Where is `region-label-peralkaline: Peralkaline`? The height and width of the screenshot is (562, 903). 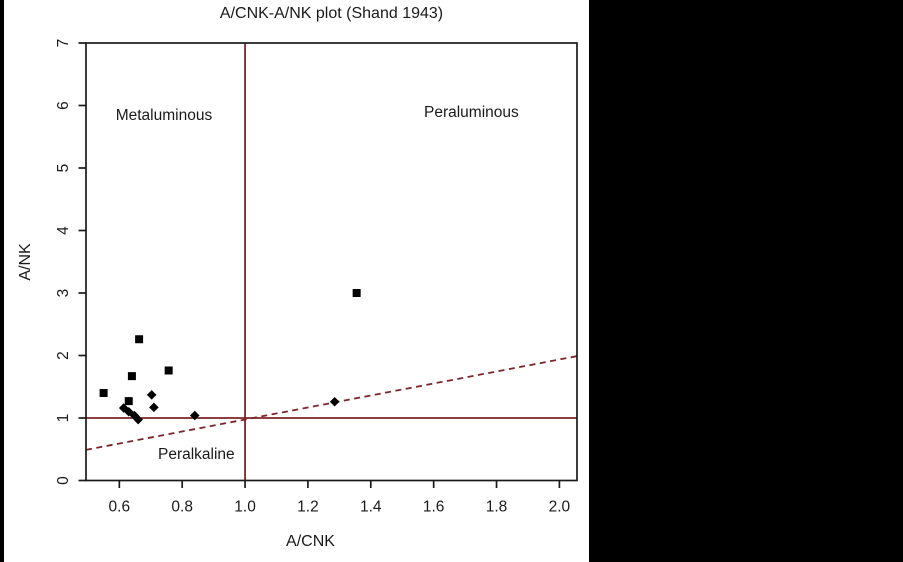 region-label-peralkaline: Peralkaline is located at coordinates (196, 454).